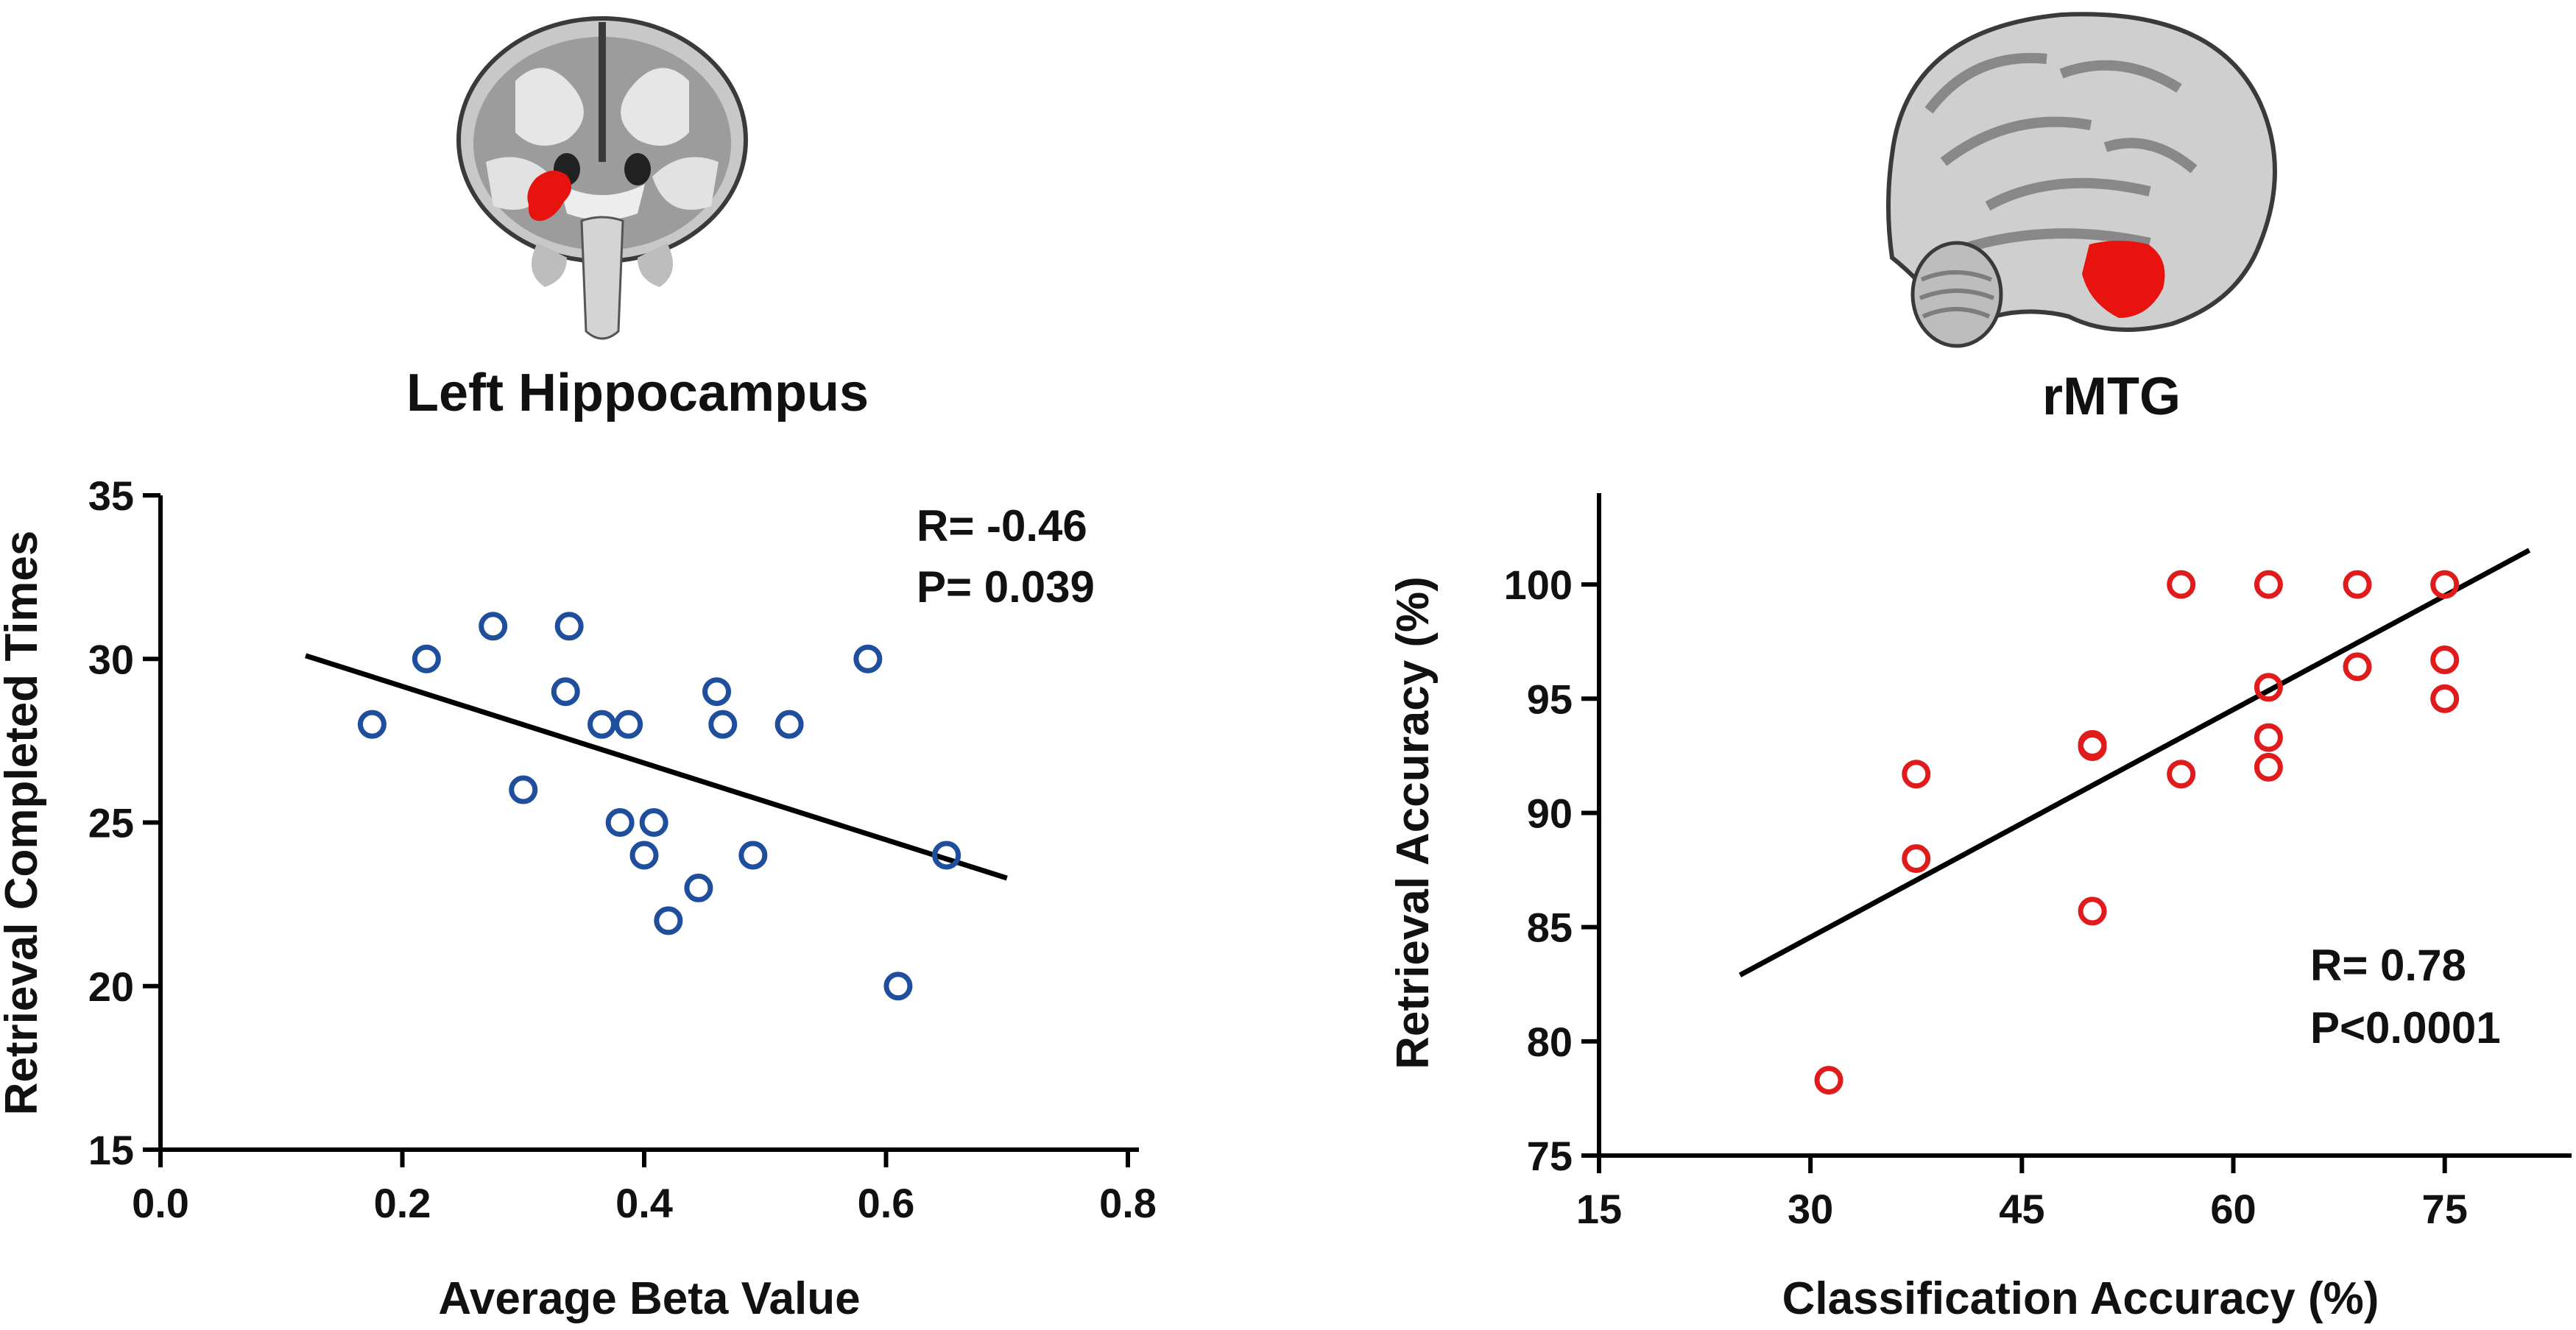 Image resolution: width=2576 pixels, height=1330 pixels. I want to click on right-x-axis-label: Classification Accuracy (%), so click(2080, 1298).